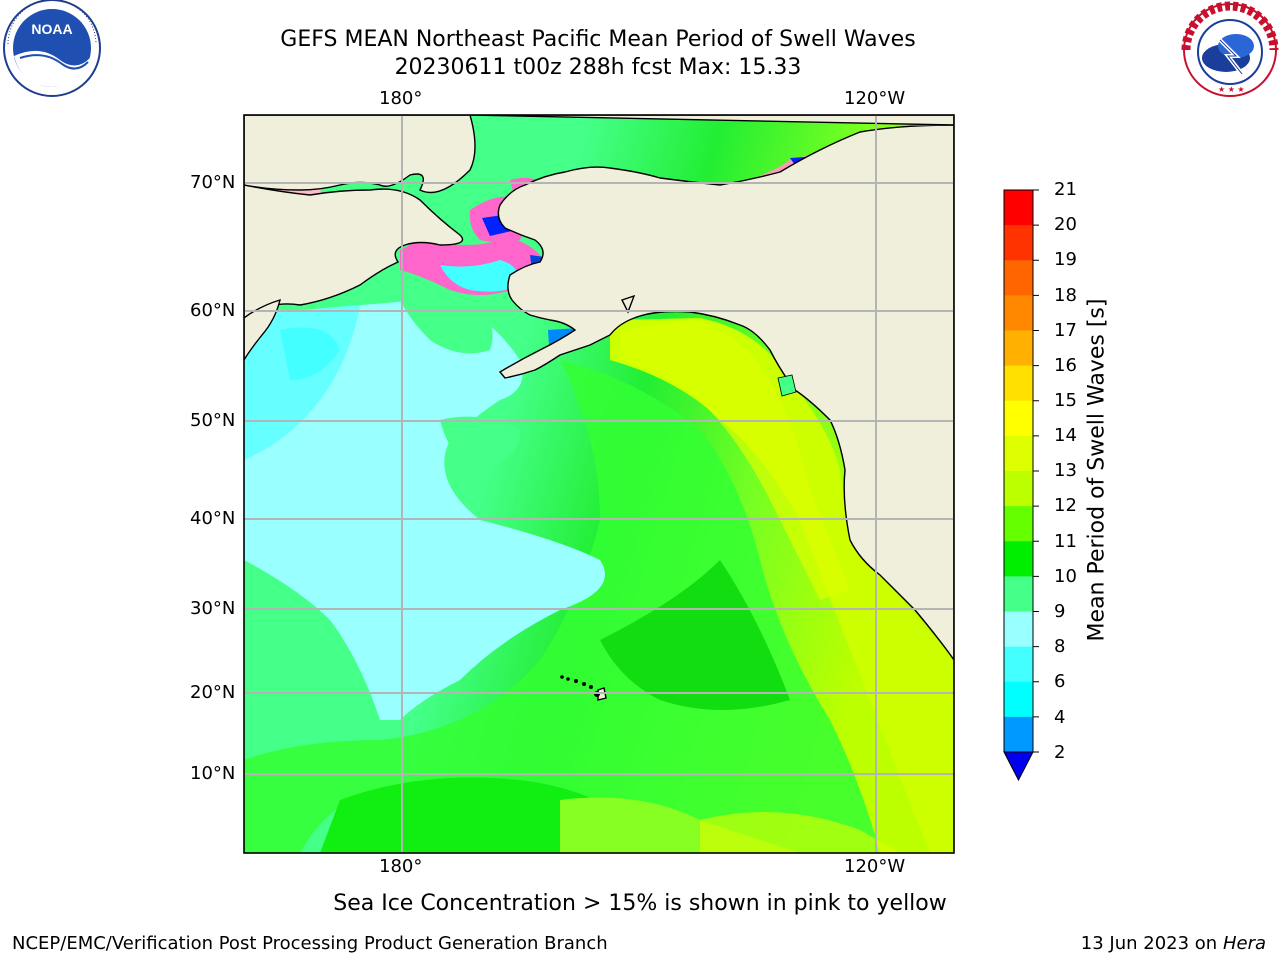  I want to click on lat-label-50n: 50°N, so click(213, 420).